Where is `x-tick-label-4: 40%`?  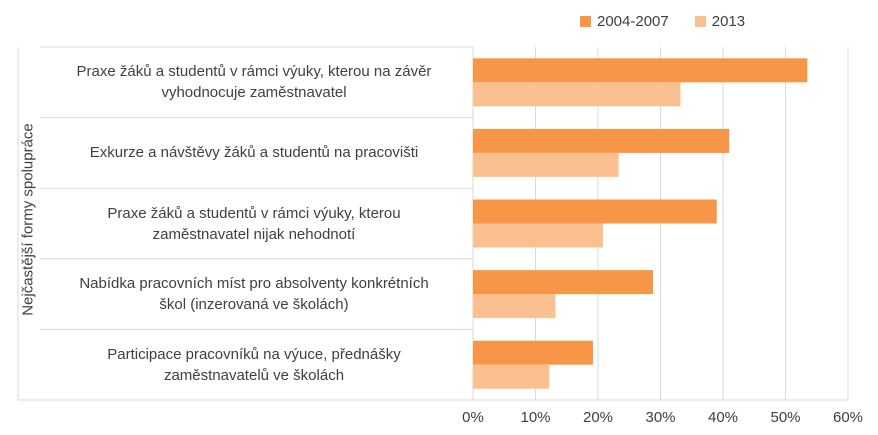
x-tick-label-4: 40% is located at coordinates (723, 417).